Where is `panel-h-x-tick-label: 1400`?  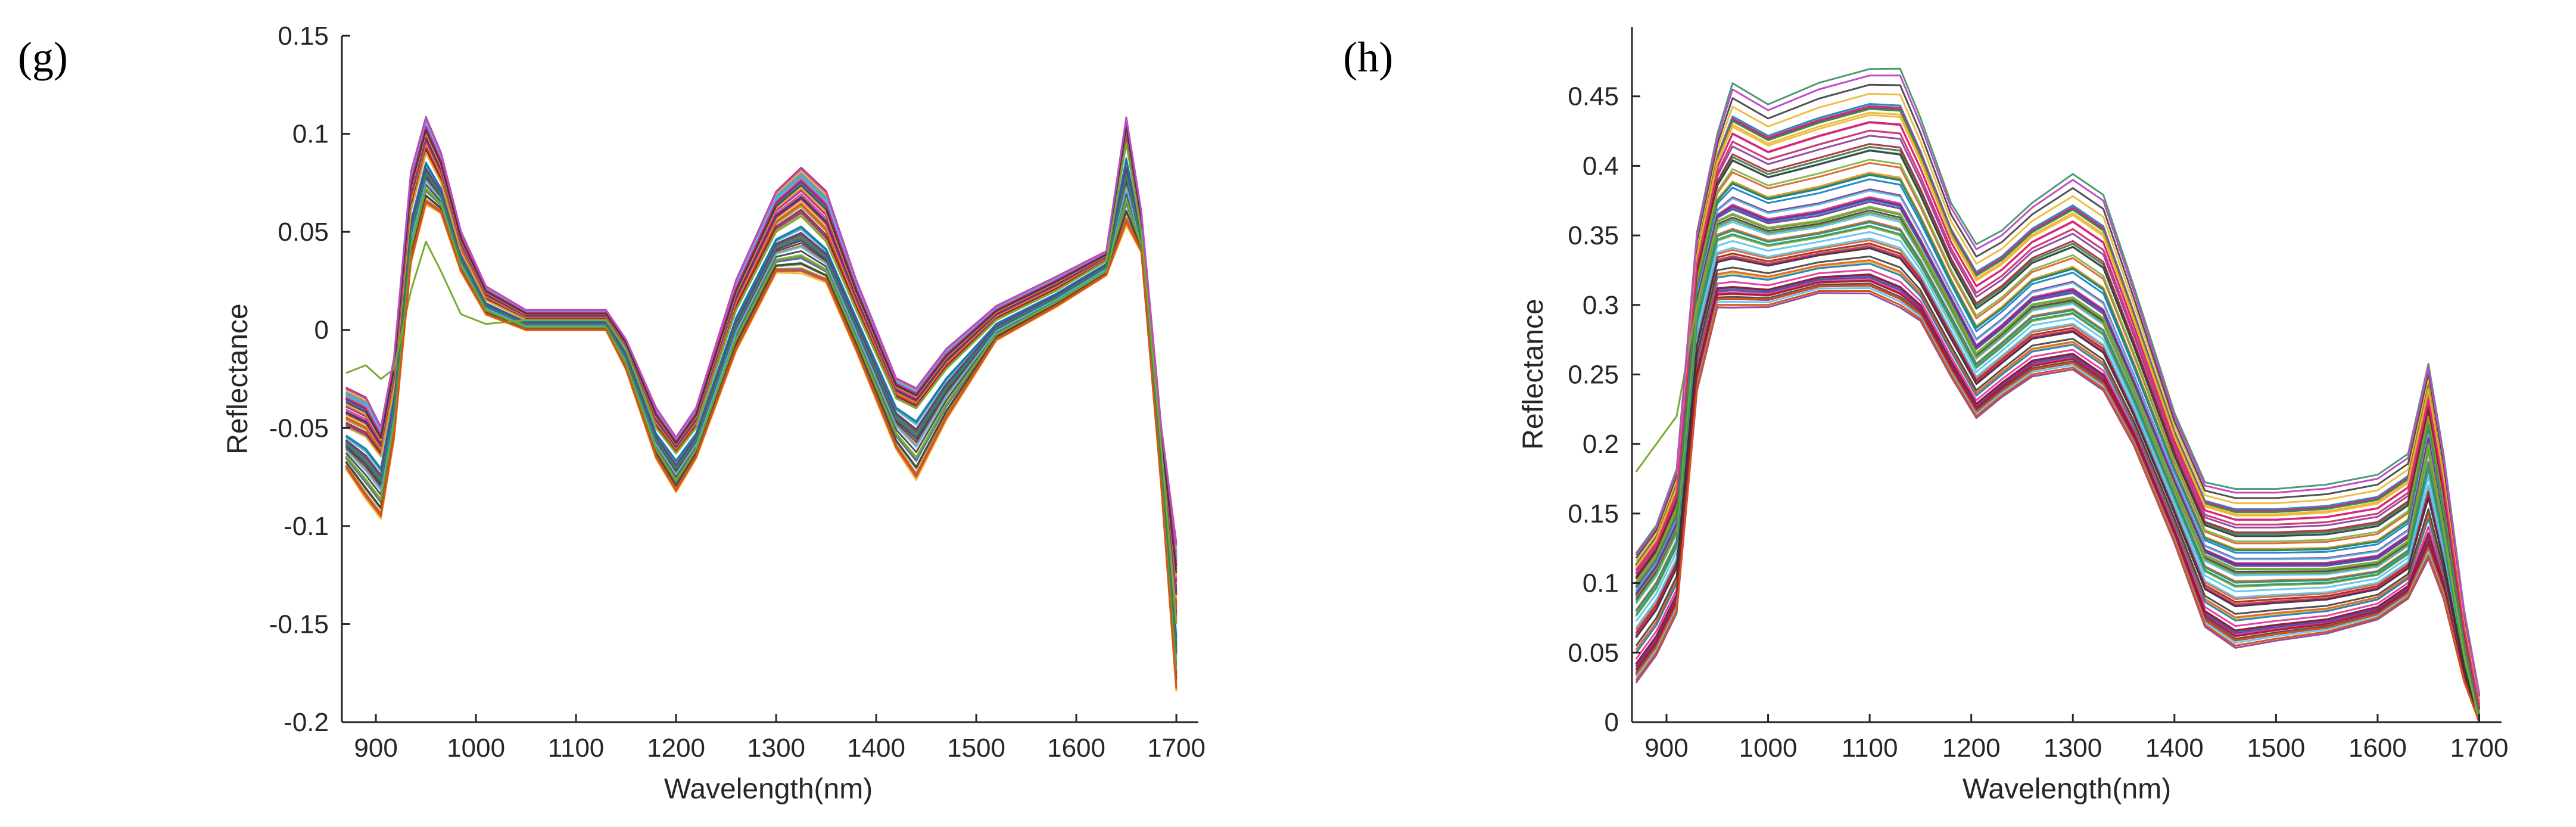
panel-h-x-tick-label: 1400 is located at coordinates (2174, 748).